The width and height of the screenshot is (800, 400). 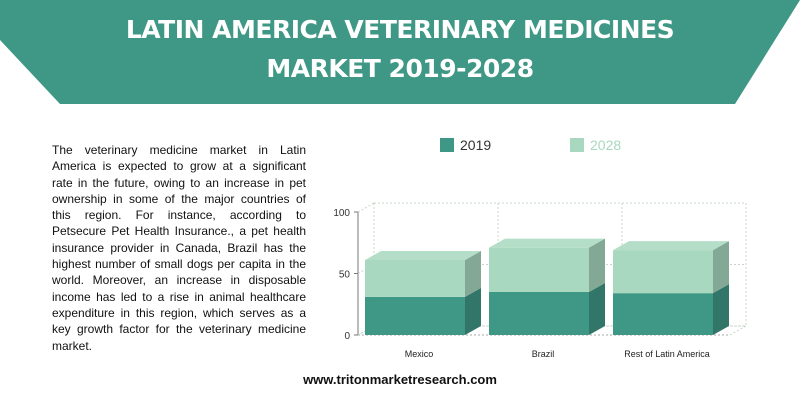 I want to click on legend-label-2019: 2019, so click(x=475, y=145).